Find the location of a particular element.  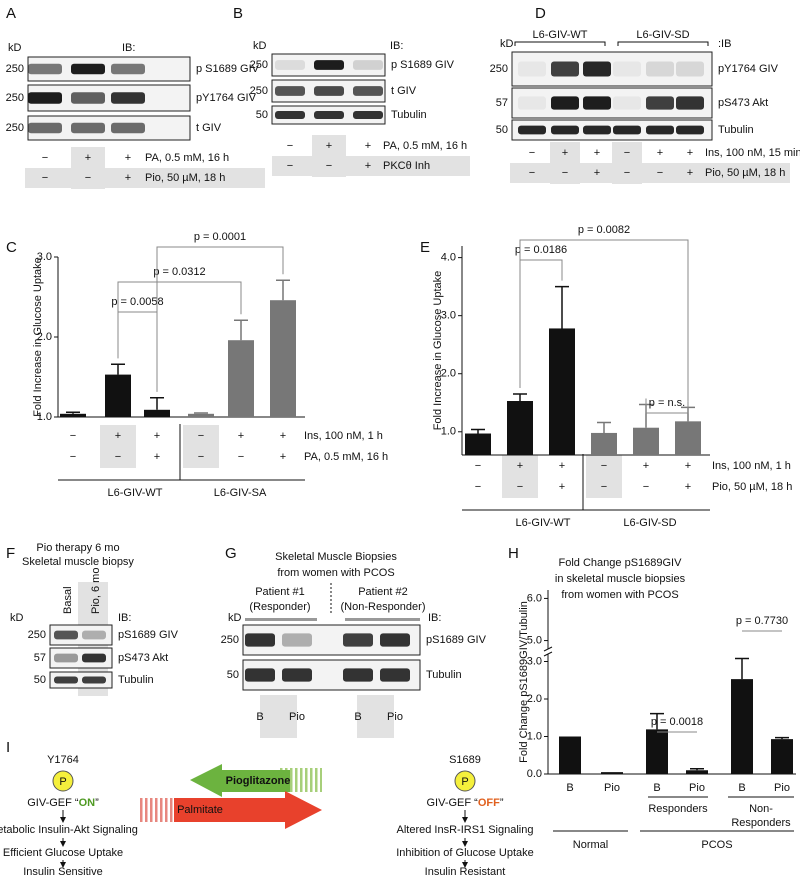

arrow-label: Palmitate is located at coordinates (200, 810).